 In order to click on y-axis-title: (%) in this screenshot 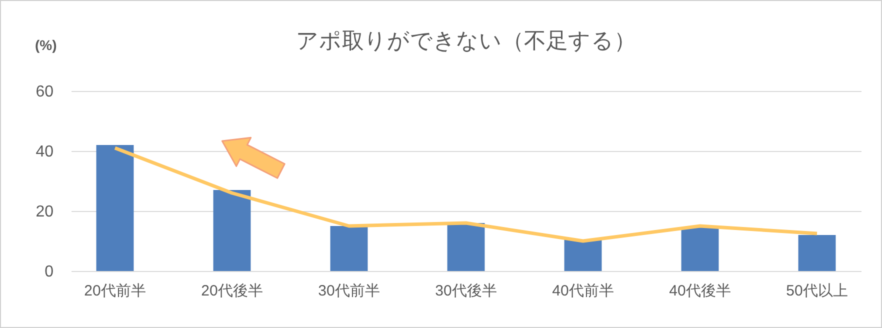, I will do `click(46, 45)`.